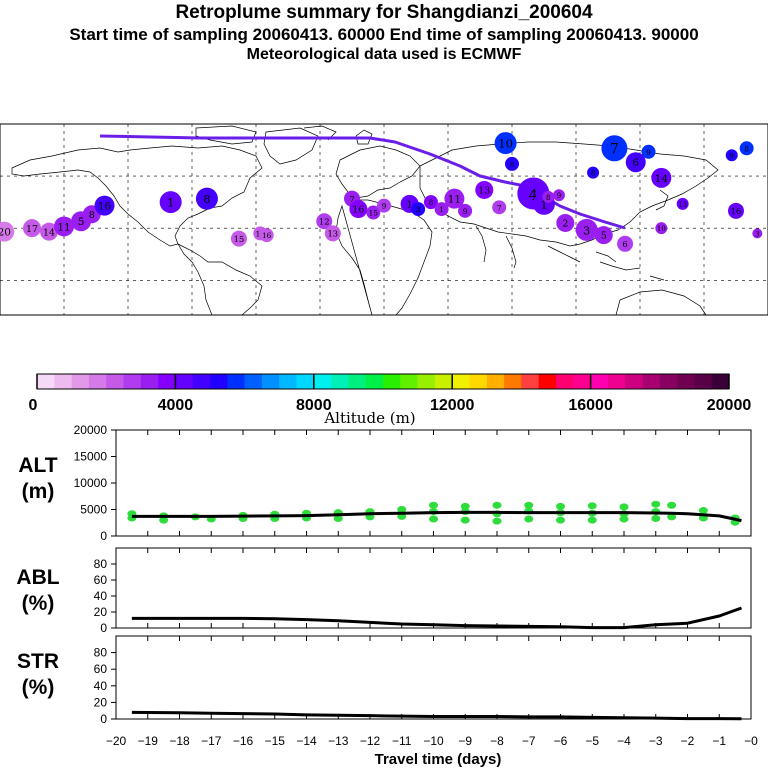  What do you see at coordinates (624, 741) in the screenshot?
I see `x-tick-label: −4` at bounding box center [624, 741].